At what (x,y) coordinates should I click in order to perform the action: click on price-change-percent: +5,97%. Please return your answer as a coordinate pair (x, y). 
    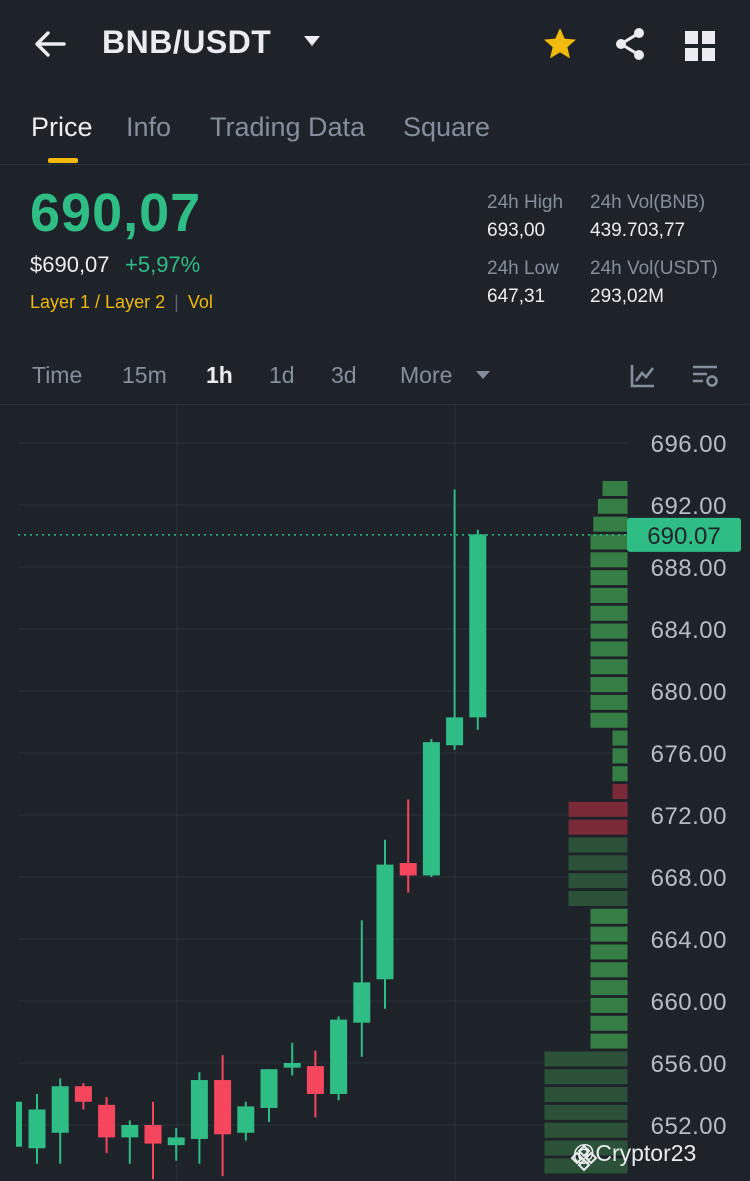
    Looking at the image, I should click on (163, 264).